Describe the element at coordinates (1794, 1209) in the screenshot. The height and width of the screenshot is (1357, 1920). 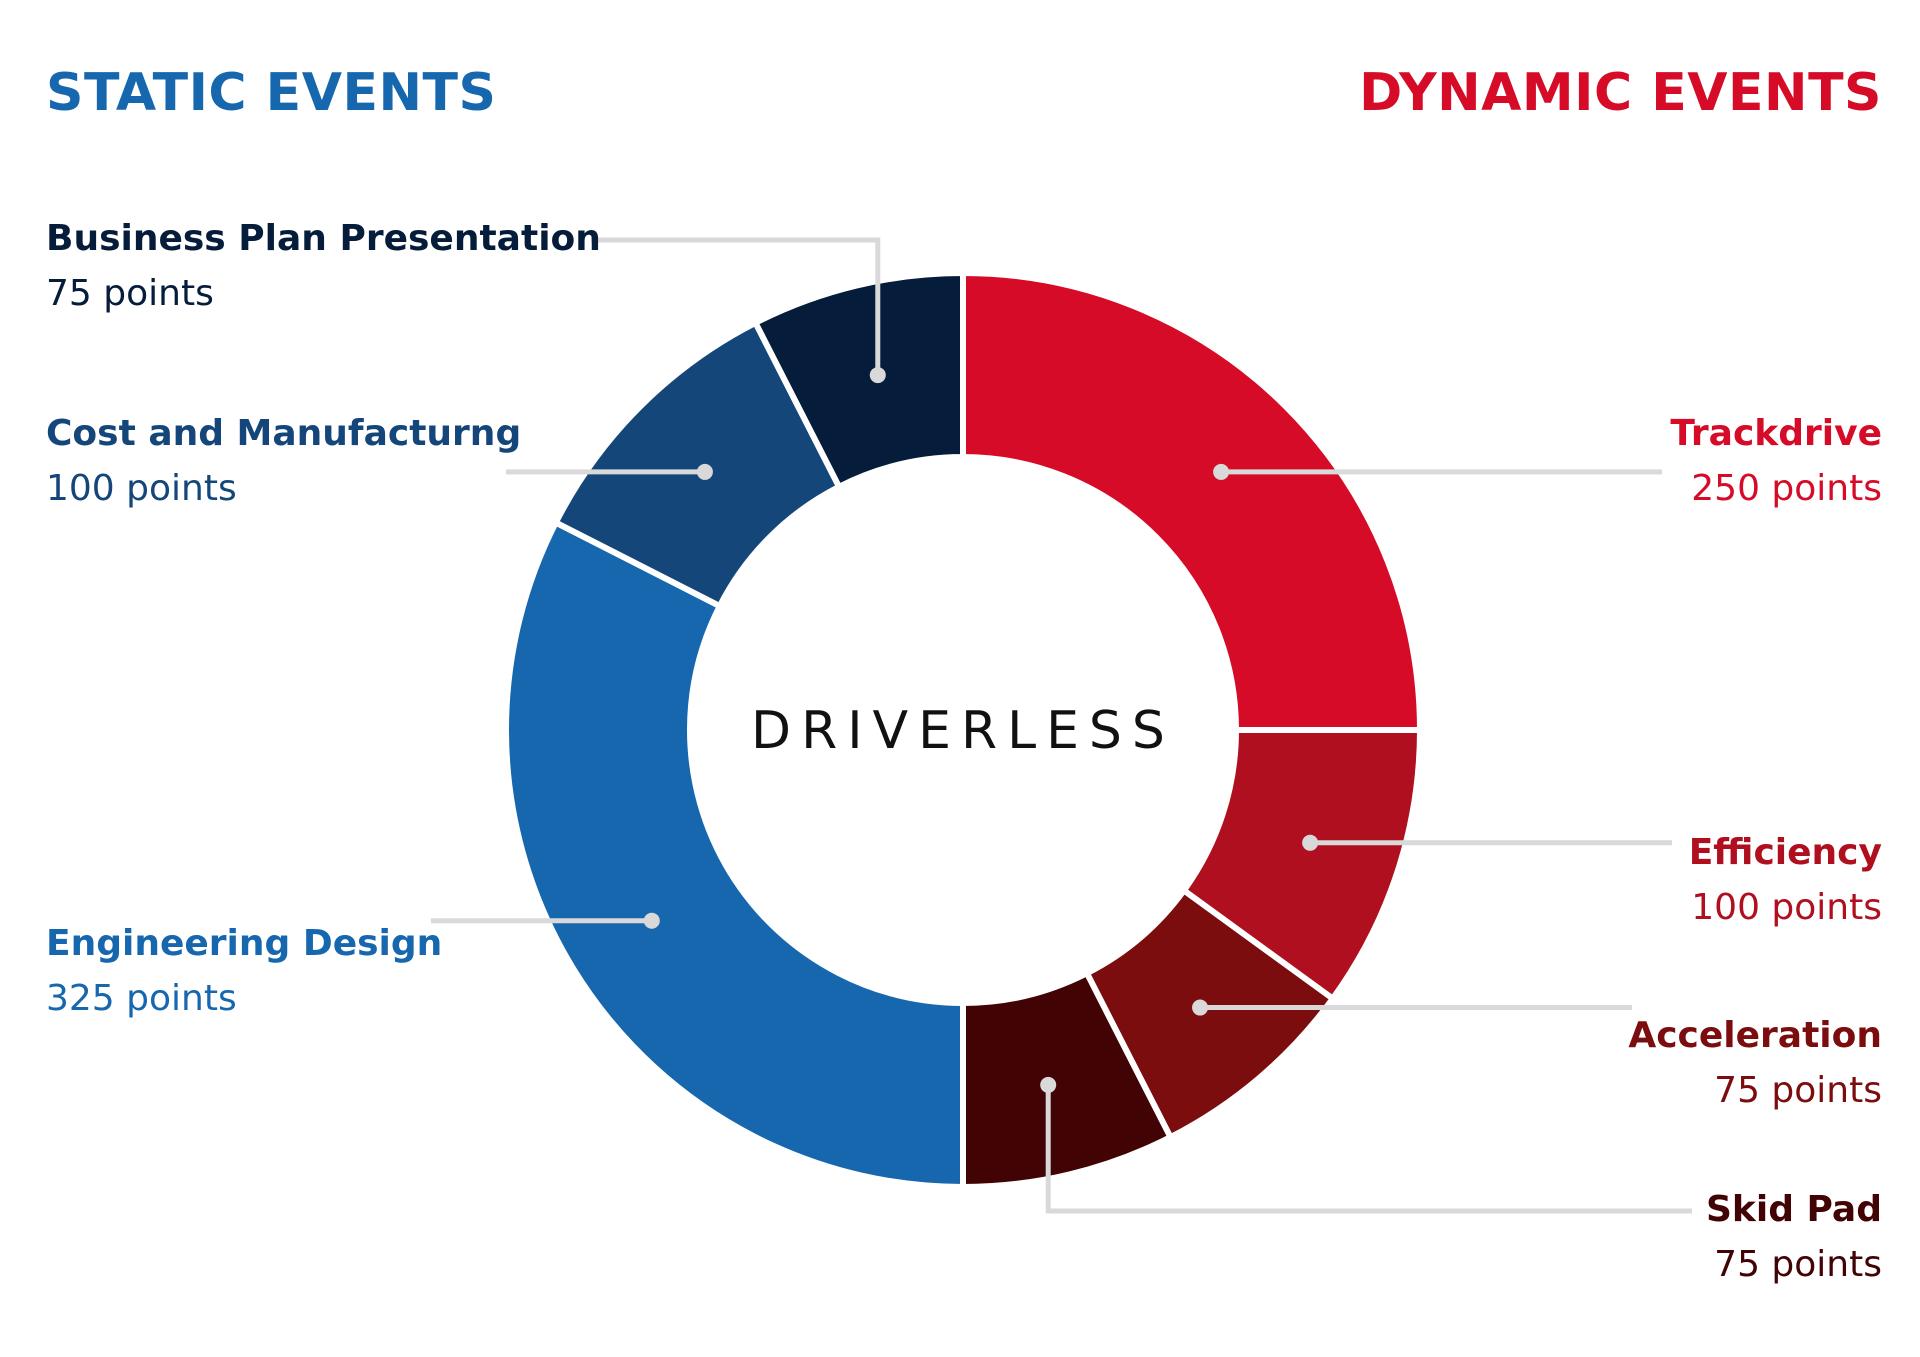
I see `label-skid-pad: Skid Pad` at that location.